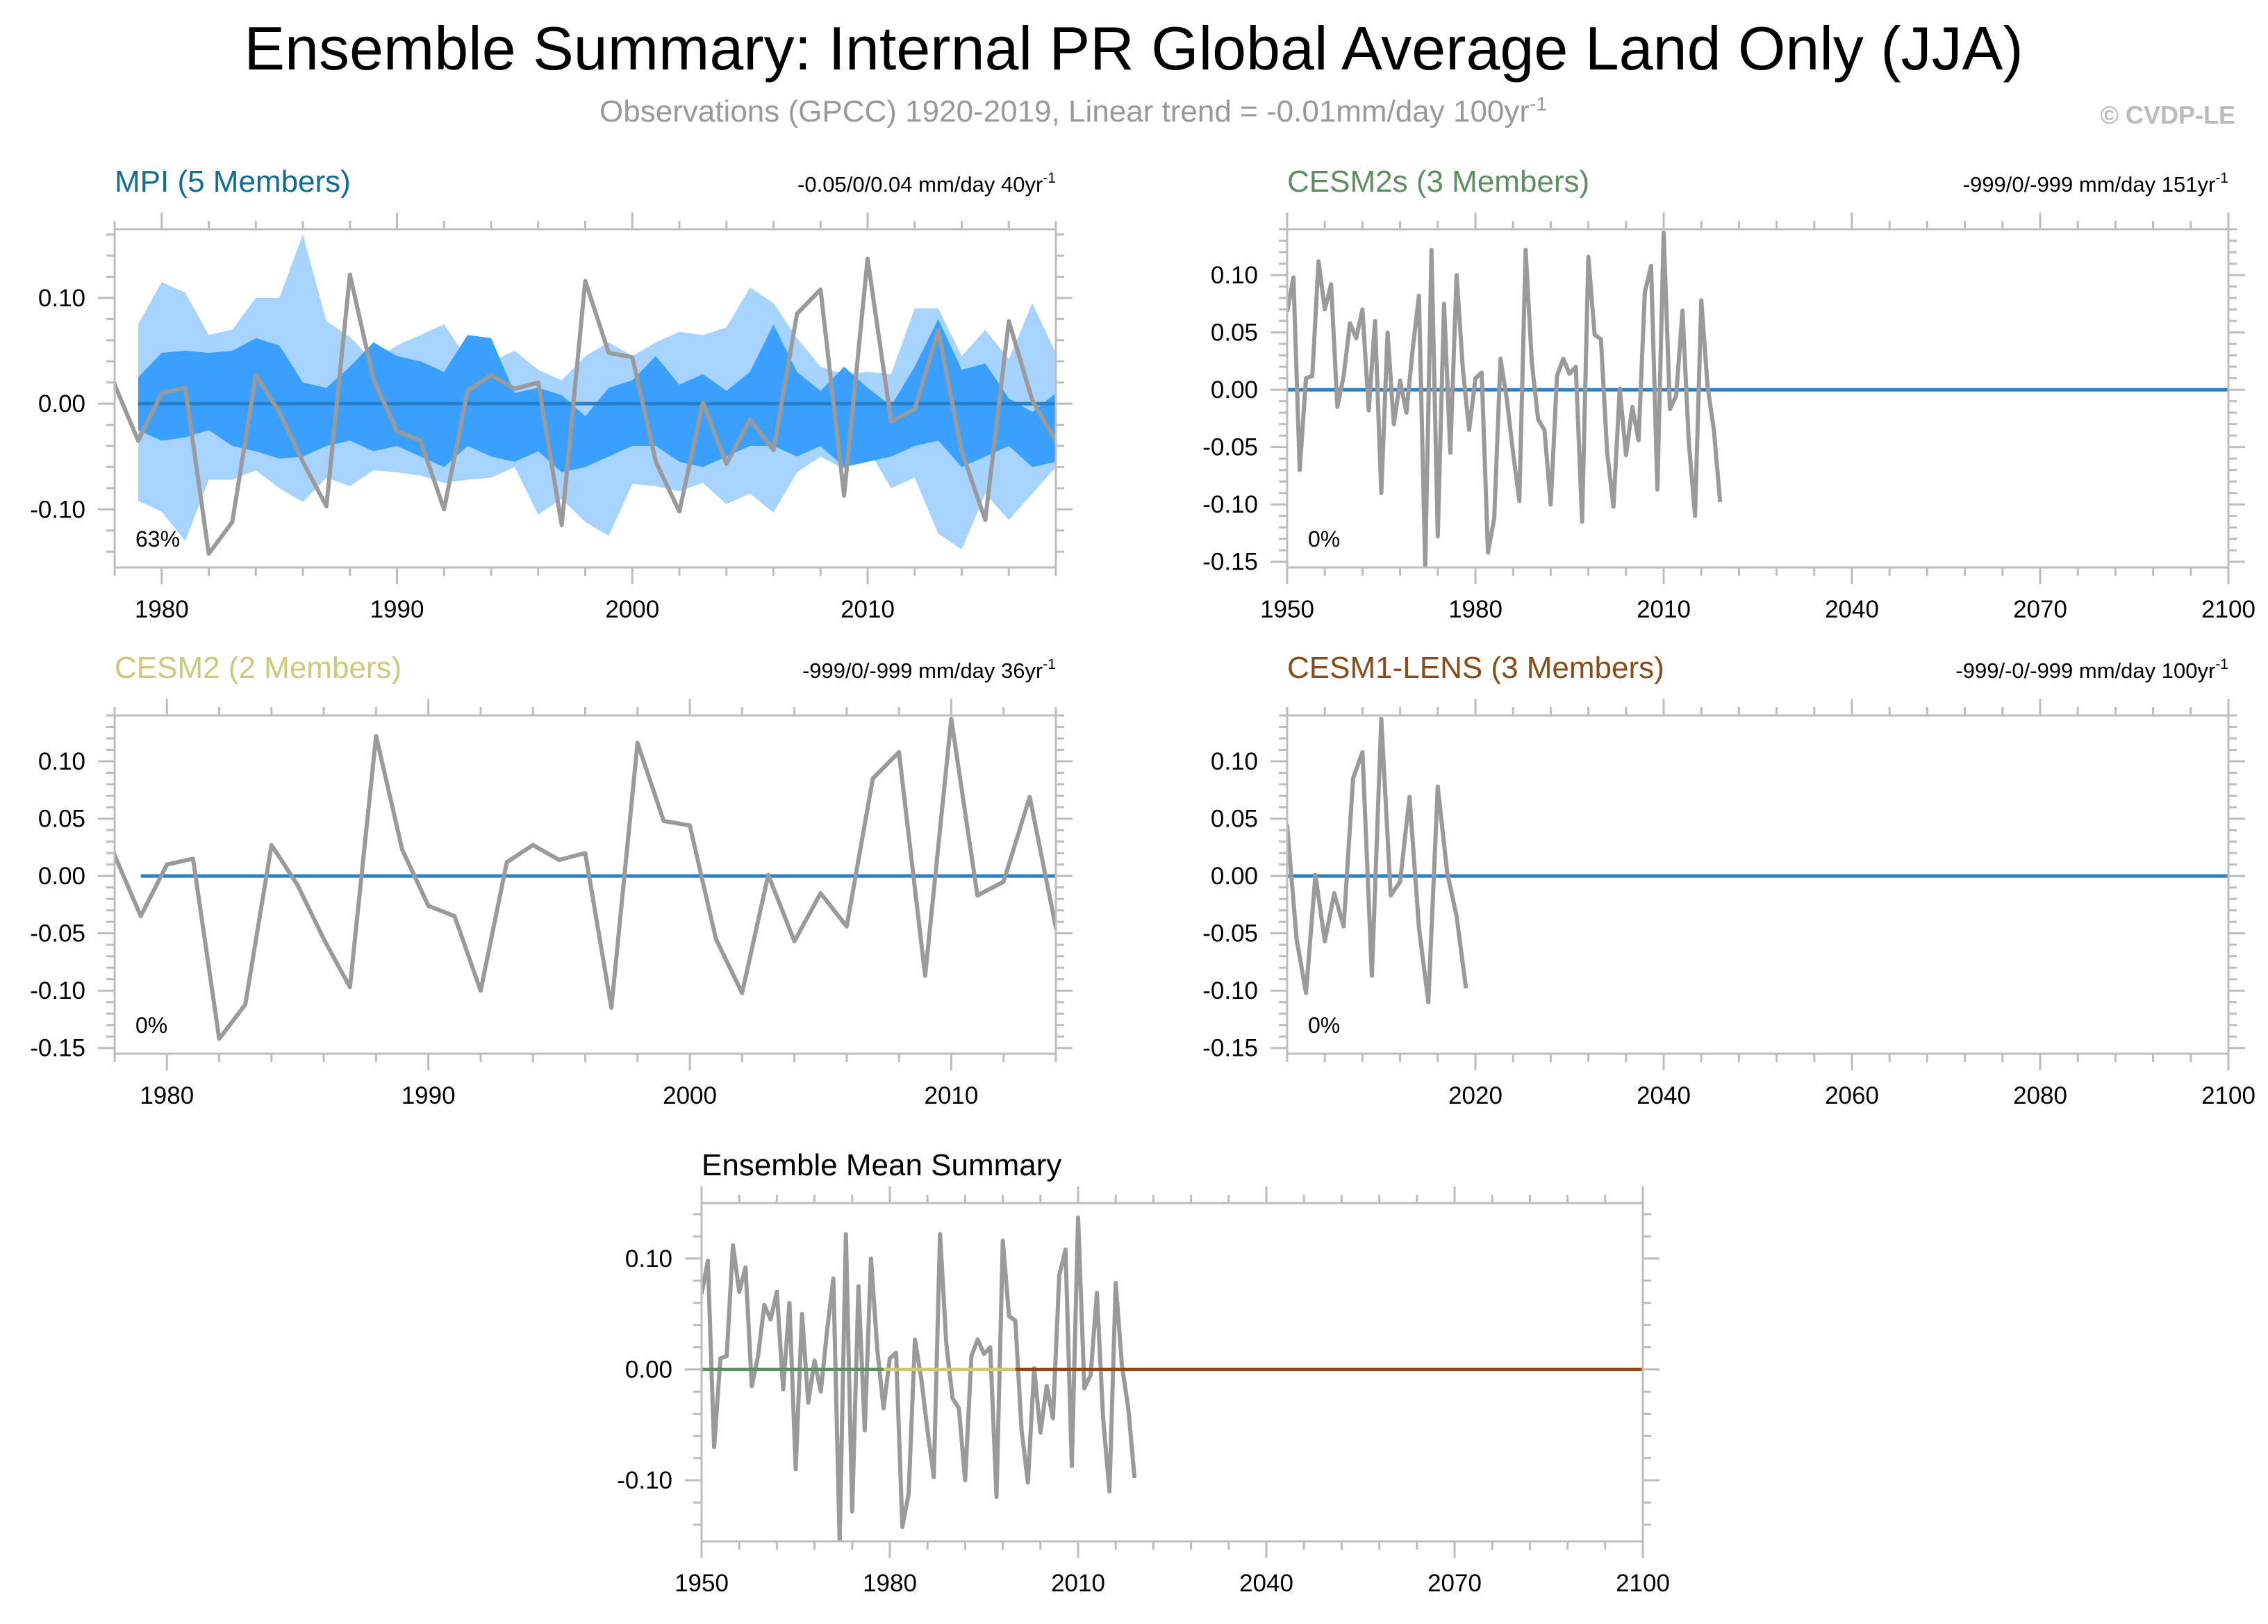 The width and height of the screenshot is (2268, 1624). I want to click on plot-area-cesm1, so click(1757, 860).